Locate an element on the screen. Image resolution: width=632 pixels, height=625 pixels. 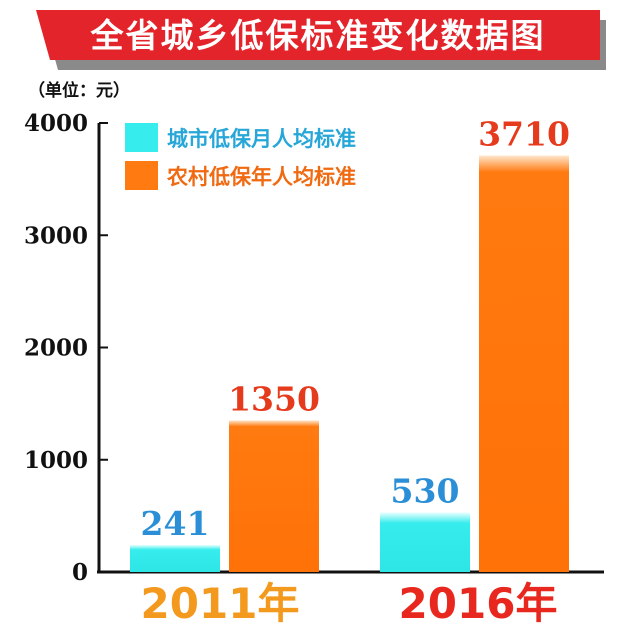
title-banner: 全省城乡低保标准变化数据图 is located at coordinates (321, 40).